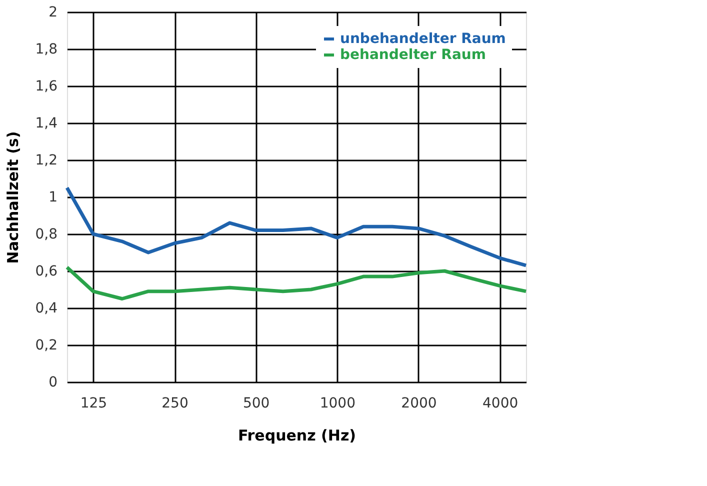 This screenshot has width=707, height=486. Describe the element at coordinates (46, 50) in the screenshot. I see `y-tick-label: 1,8` at that location.